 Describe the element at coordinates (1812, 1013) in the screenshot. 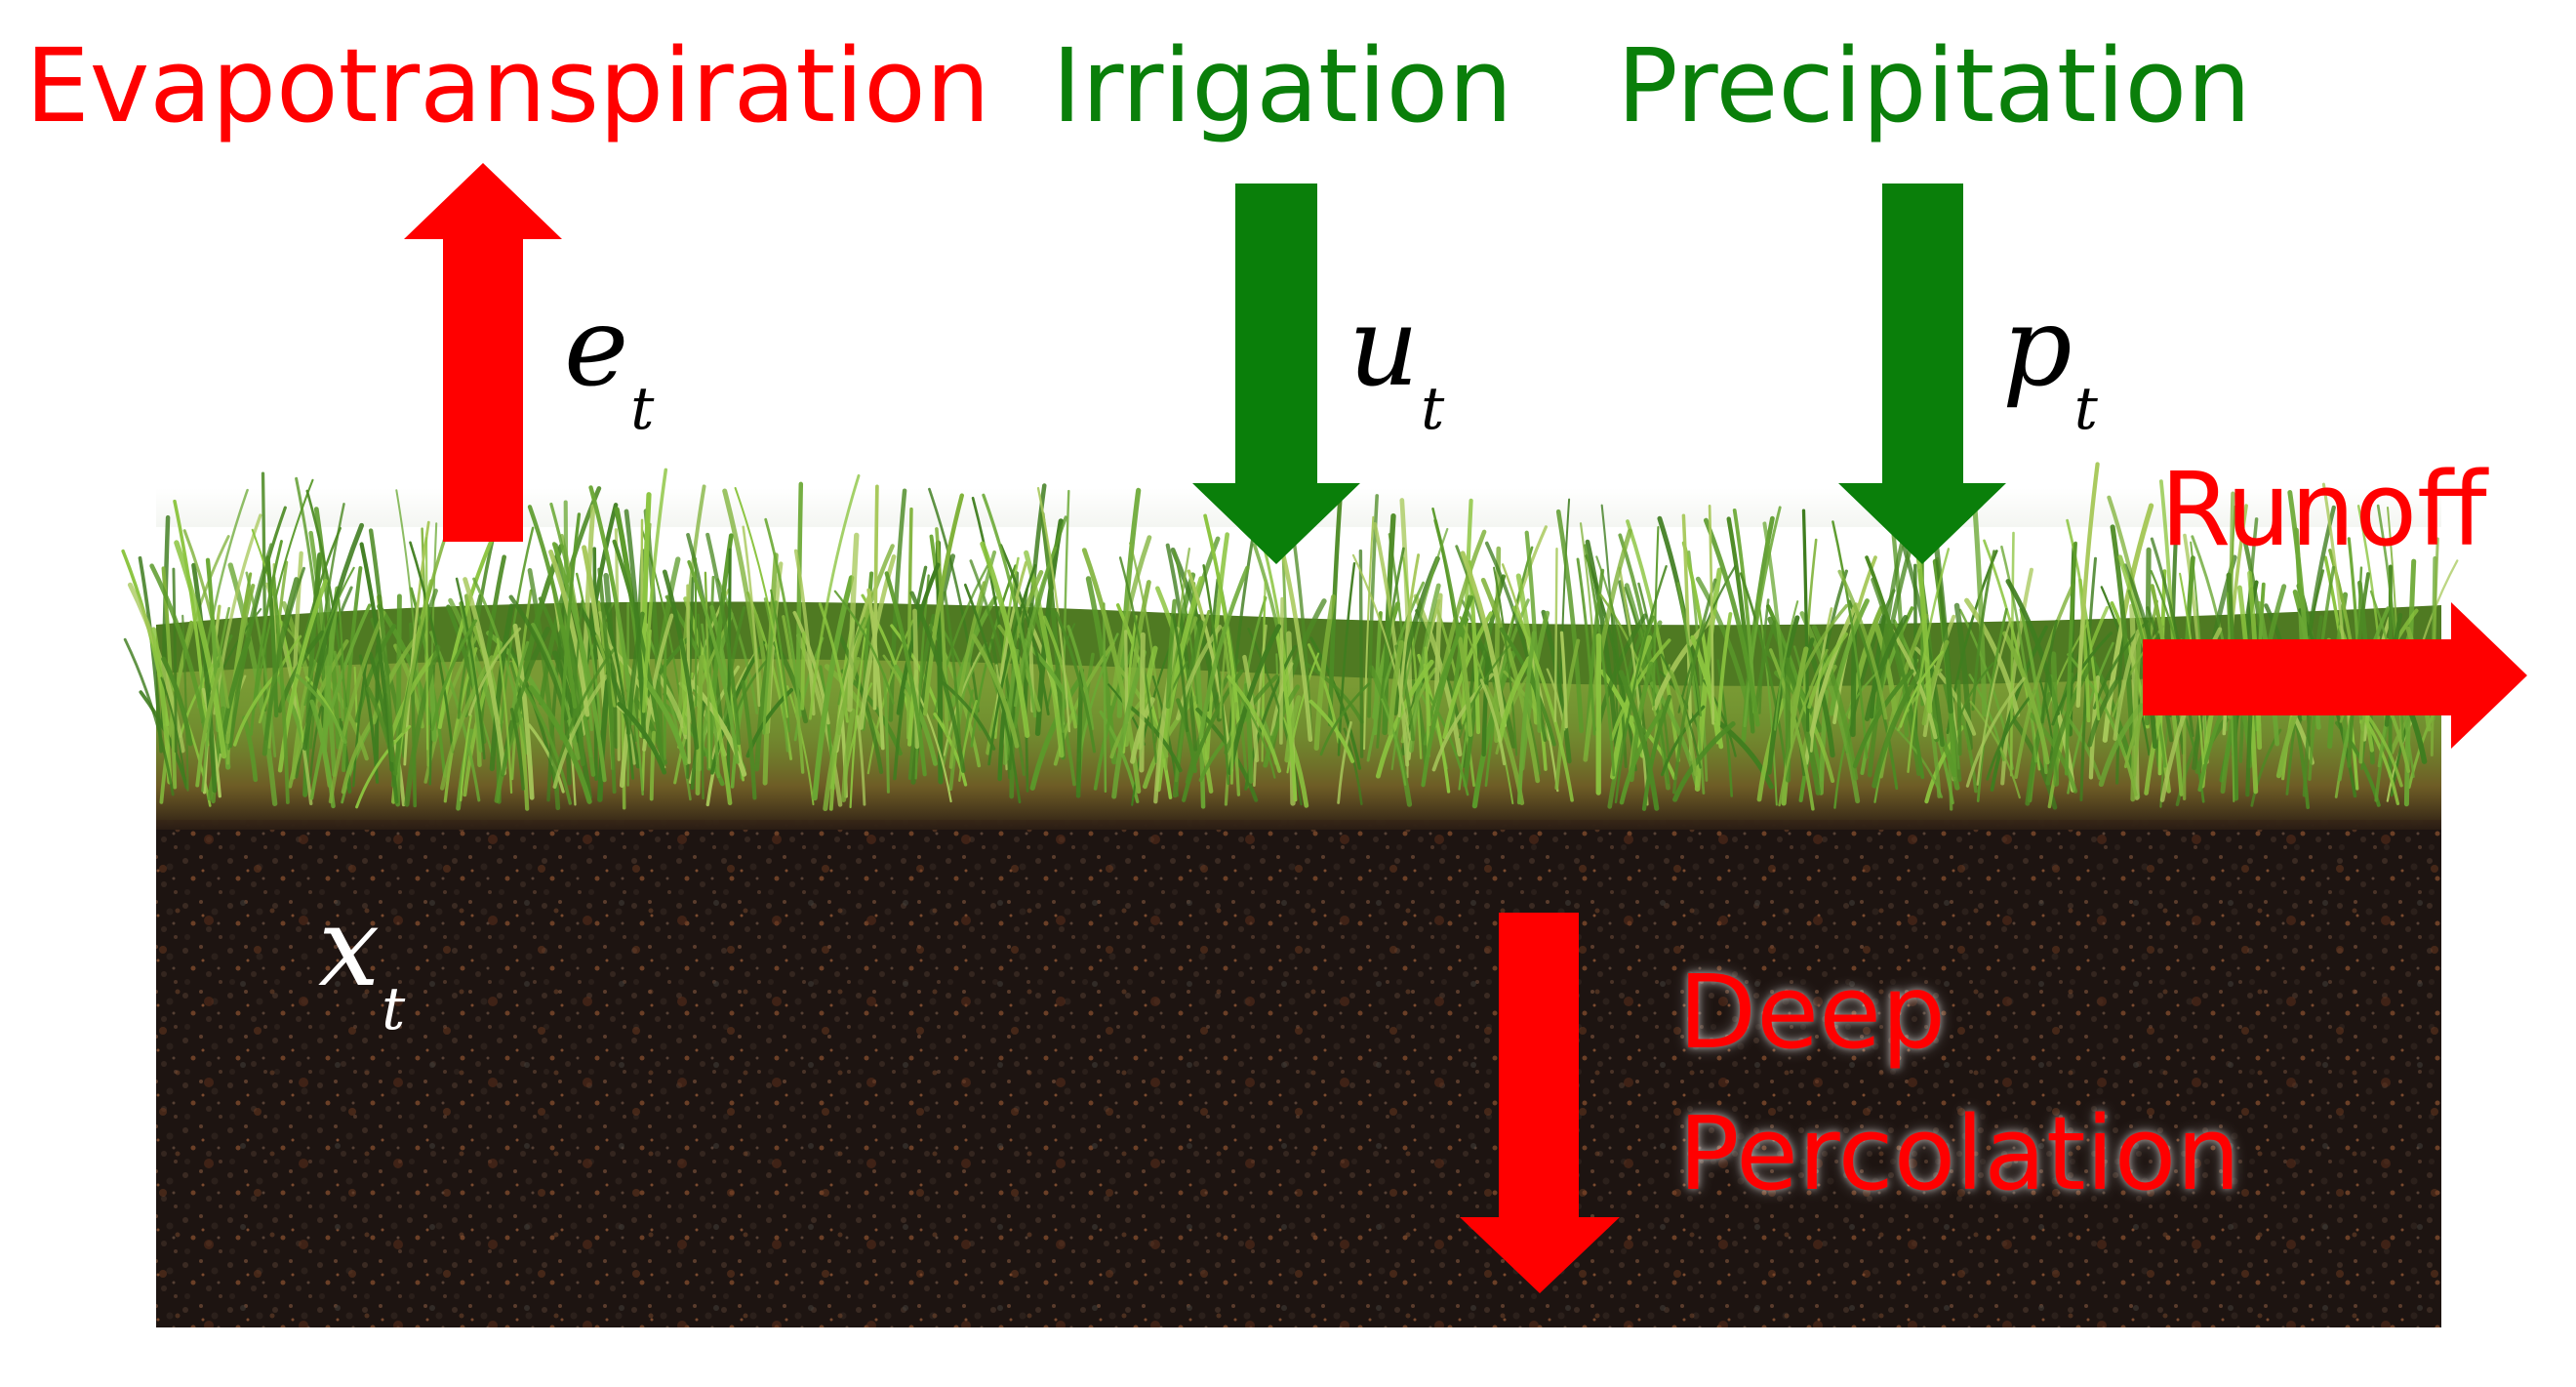

I see `deep-percolation-label-line1: Deep` at that location.